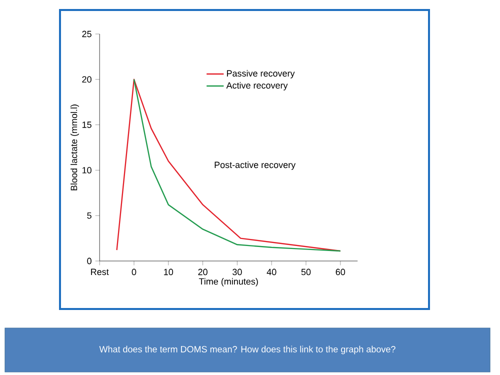 This screenshot has width=500, height=375. I want to click on y-axis-title: Blood lactate (mmol.l), so click(74, 147).